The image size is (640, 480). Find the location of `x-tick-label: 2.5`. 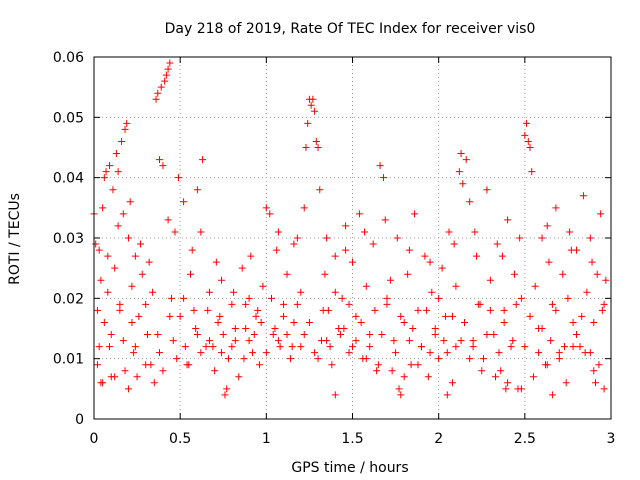

x-tick-label: 2.5 is located at coordinates (525, 439).